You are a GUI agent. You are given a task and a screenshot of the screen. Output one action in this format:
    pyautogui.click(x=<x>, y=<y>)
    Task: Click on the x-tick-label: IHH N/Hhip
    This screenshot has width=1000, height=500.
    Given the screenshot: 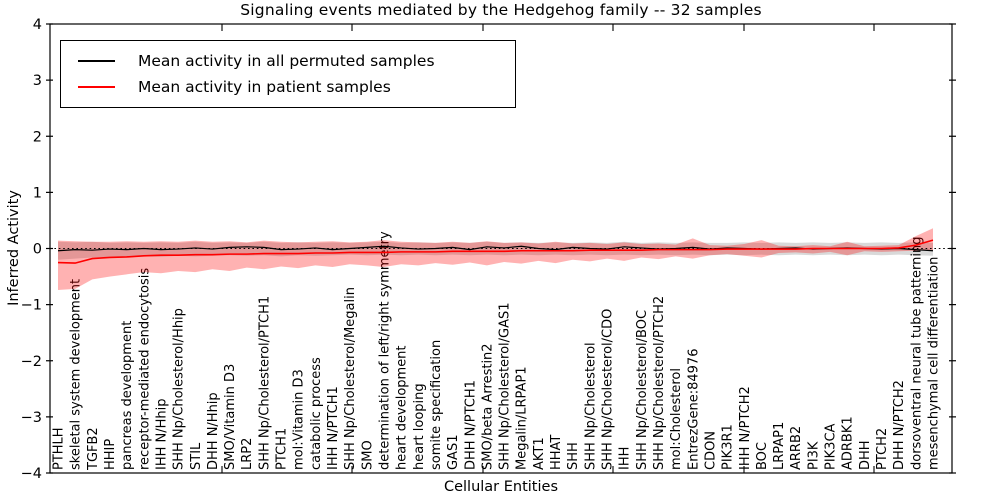 What is the action you would take?
    pyautogui.click(x=161, y=435)
    